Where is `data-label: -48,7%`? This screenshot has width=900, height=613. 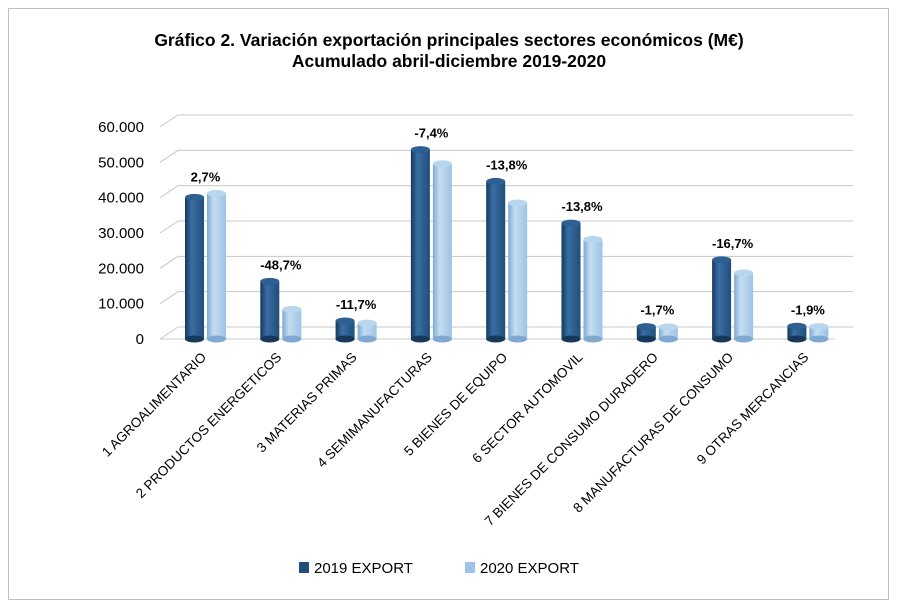
data-label: -48,7% is located at coordinates (281, 264).